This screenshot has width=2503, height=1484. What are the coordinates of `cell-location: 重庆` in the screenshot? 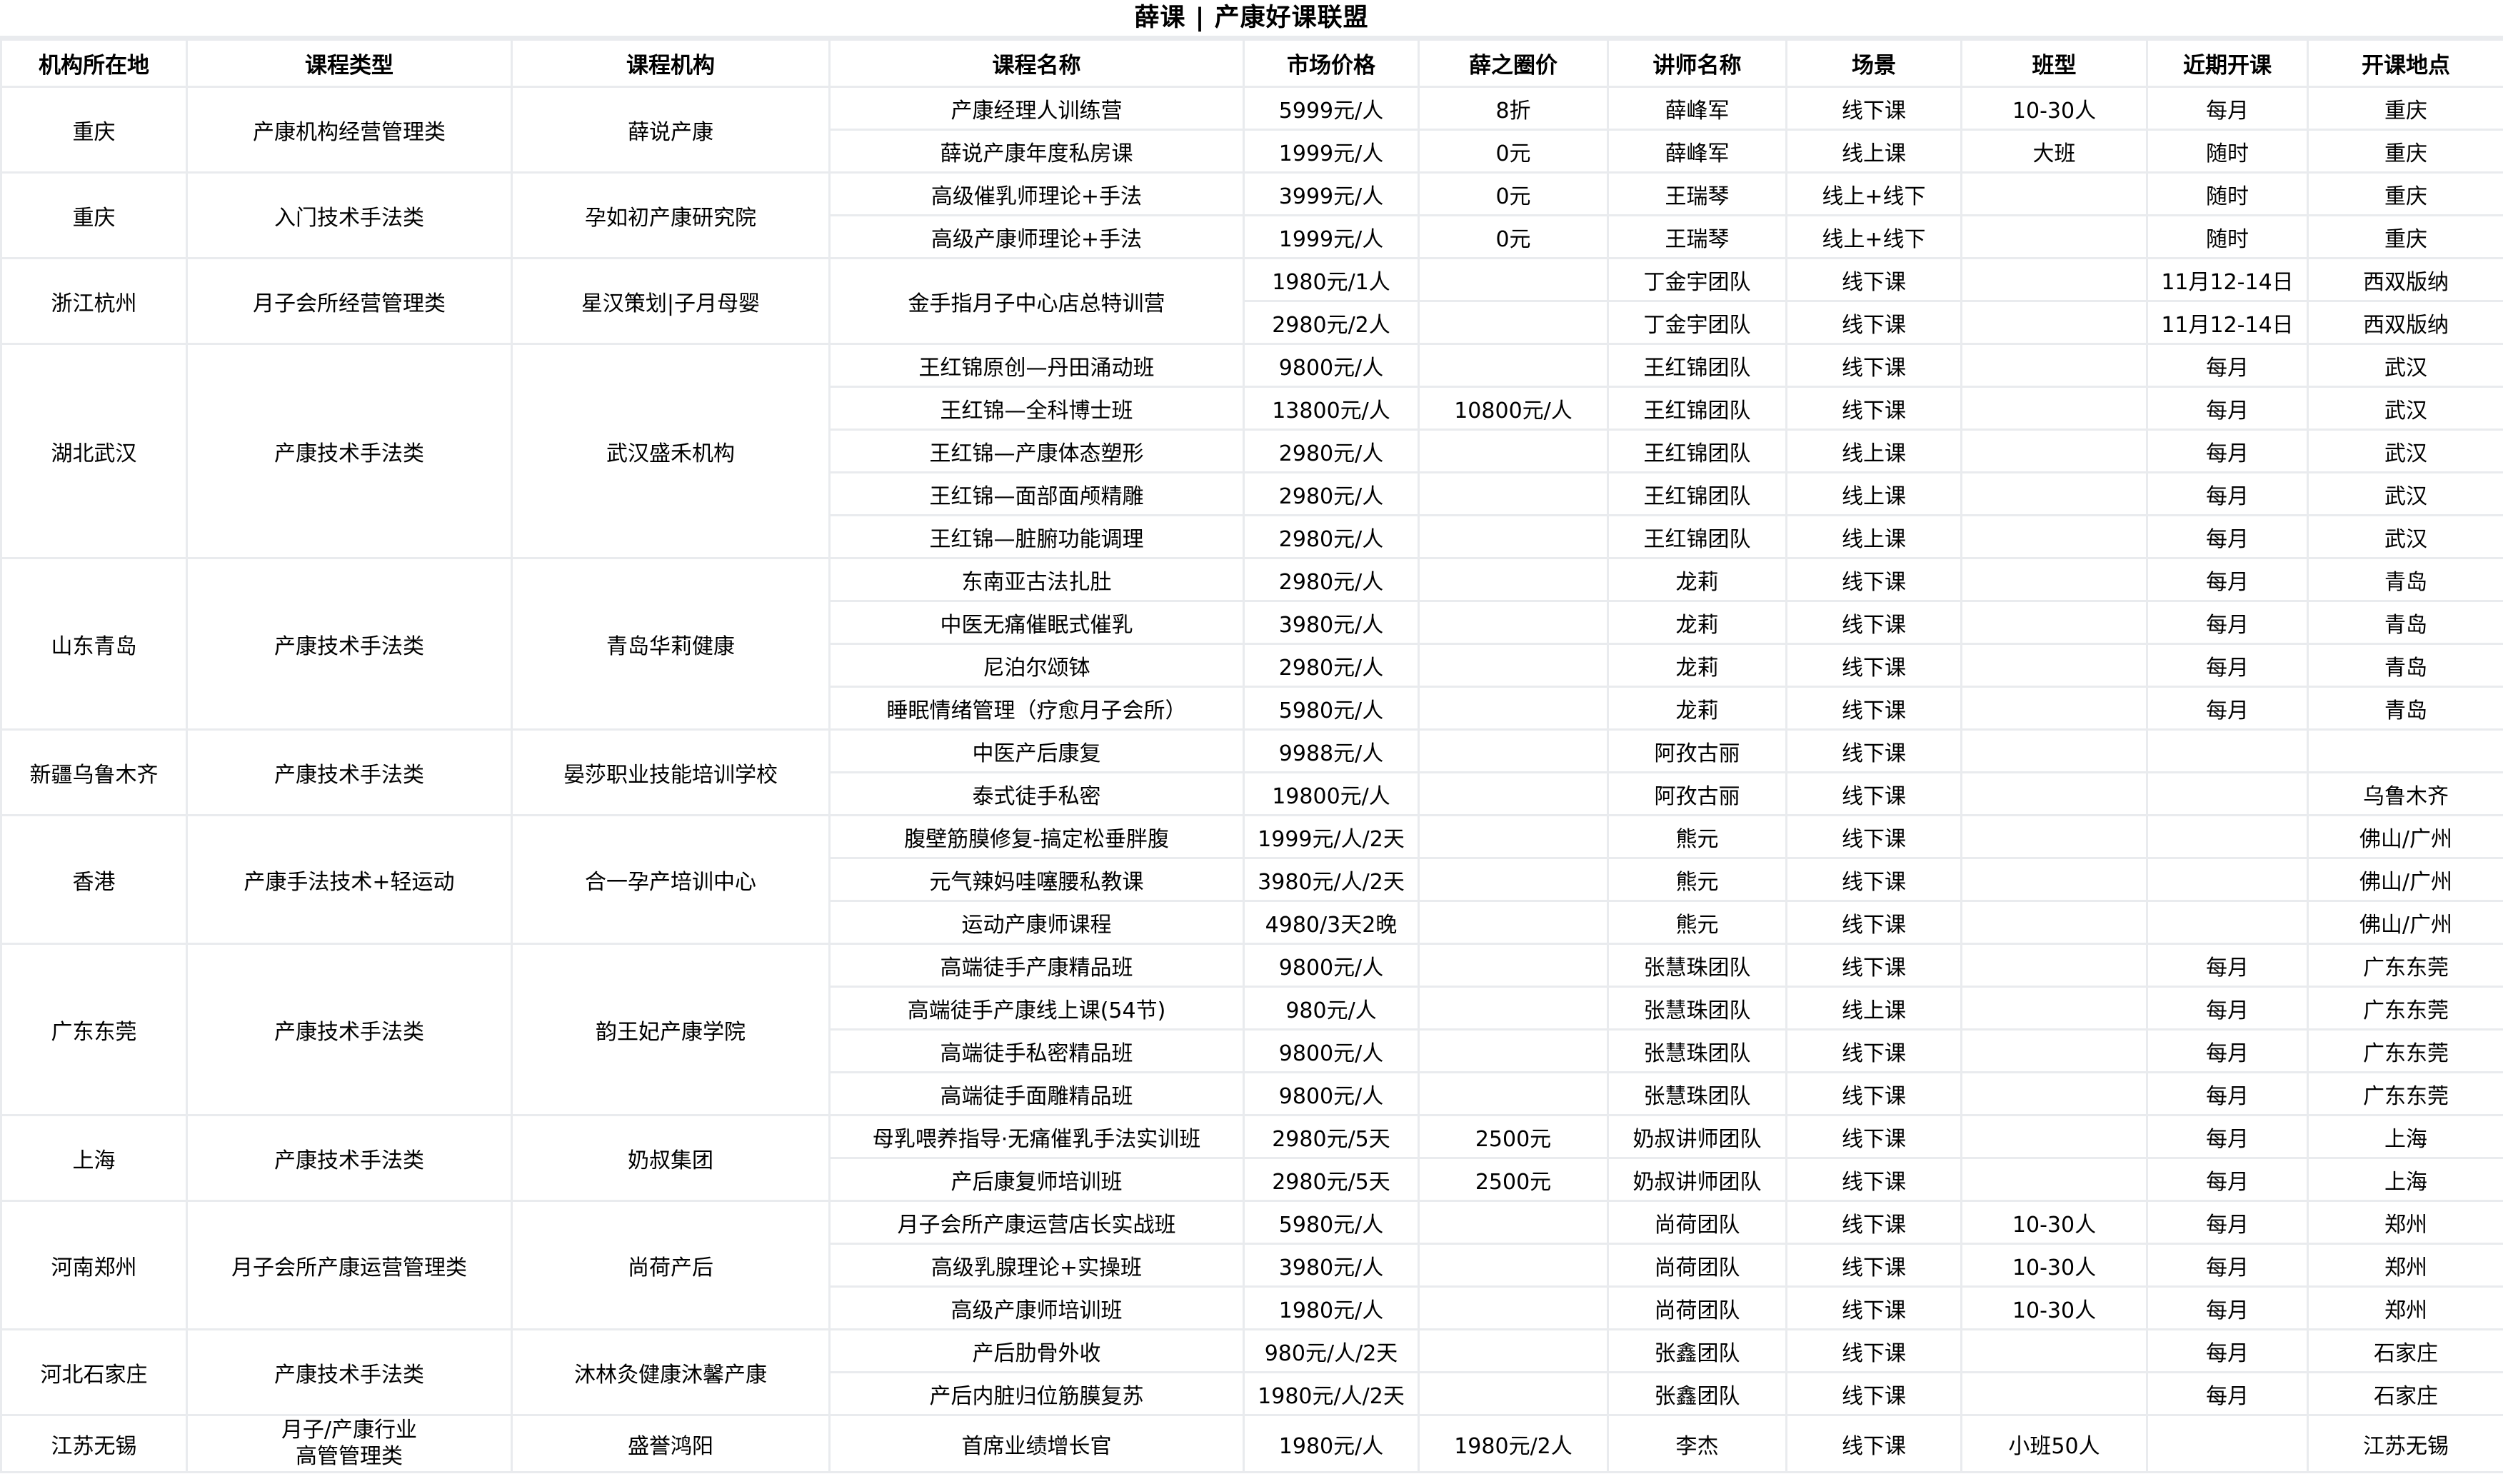 It's located at (94, 130).